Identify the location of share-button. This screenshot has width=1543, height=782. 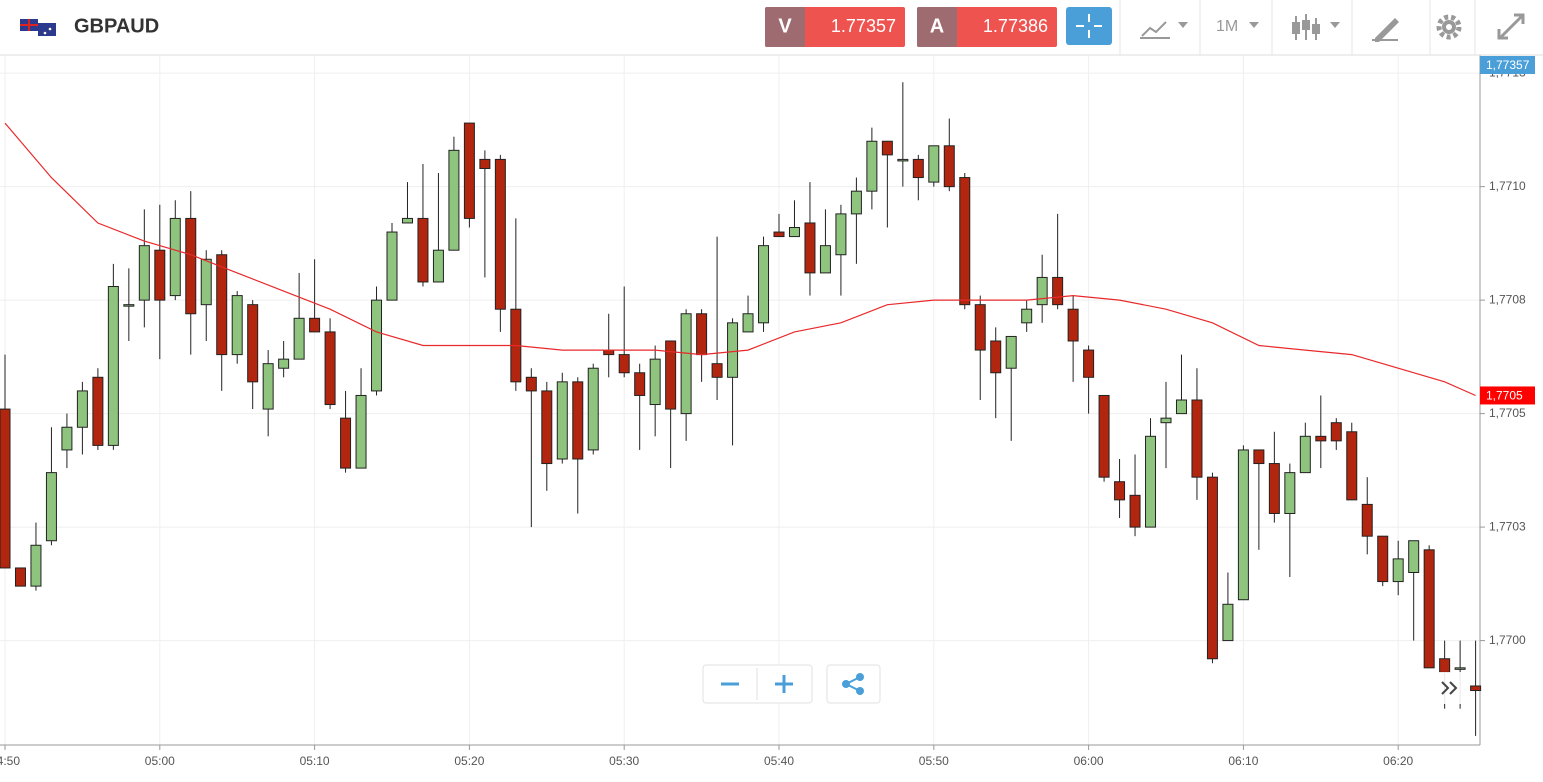
(853, 684).